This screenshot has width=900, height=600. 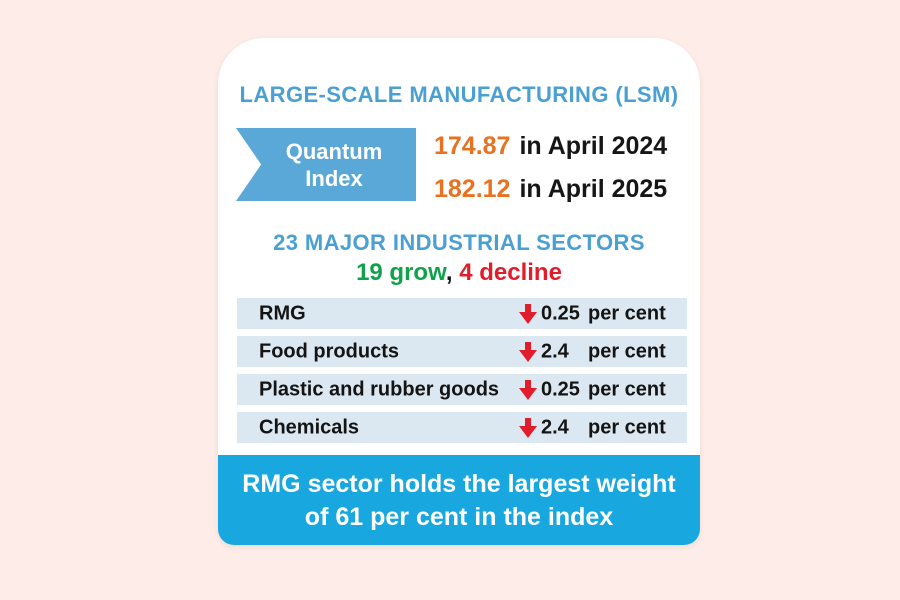 What do you see at coordinates (462, 351) in the screenshot?
I see `table-row: Food products 2.4 per cent` at bounding box center [462, 351].